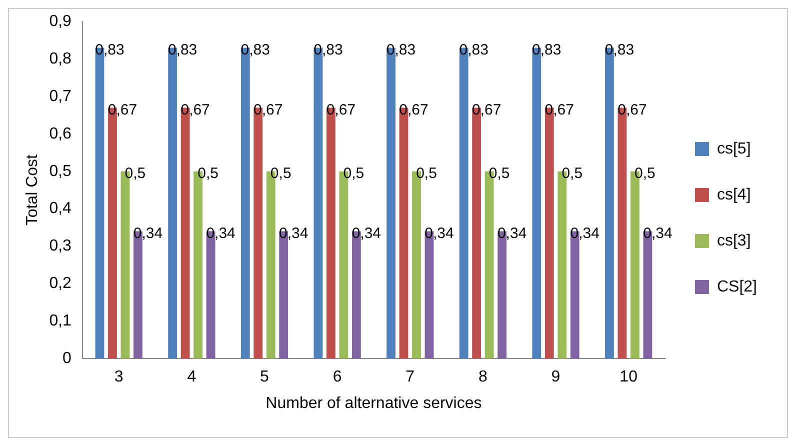  I want to click on x-tick-label: 5, so click(265, 377).